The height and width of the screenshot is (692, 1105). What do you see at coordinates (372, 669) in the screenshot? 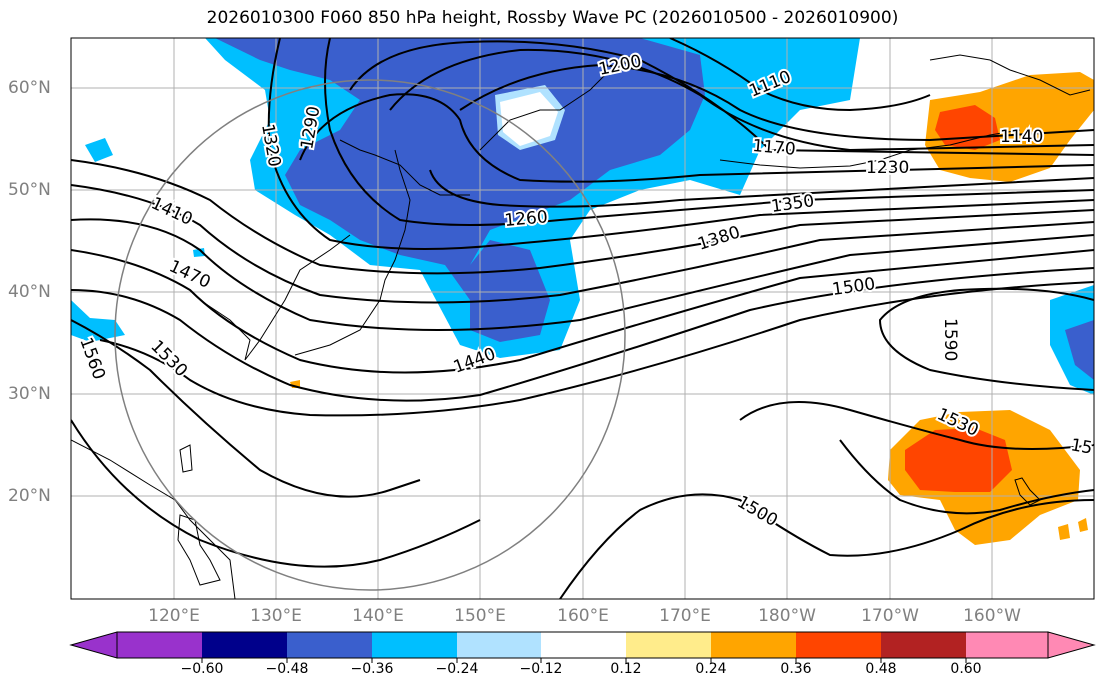
I see `colorbar-tick-label: −0.36` at bounding box center [372, 669].